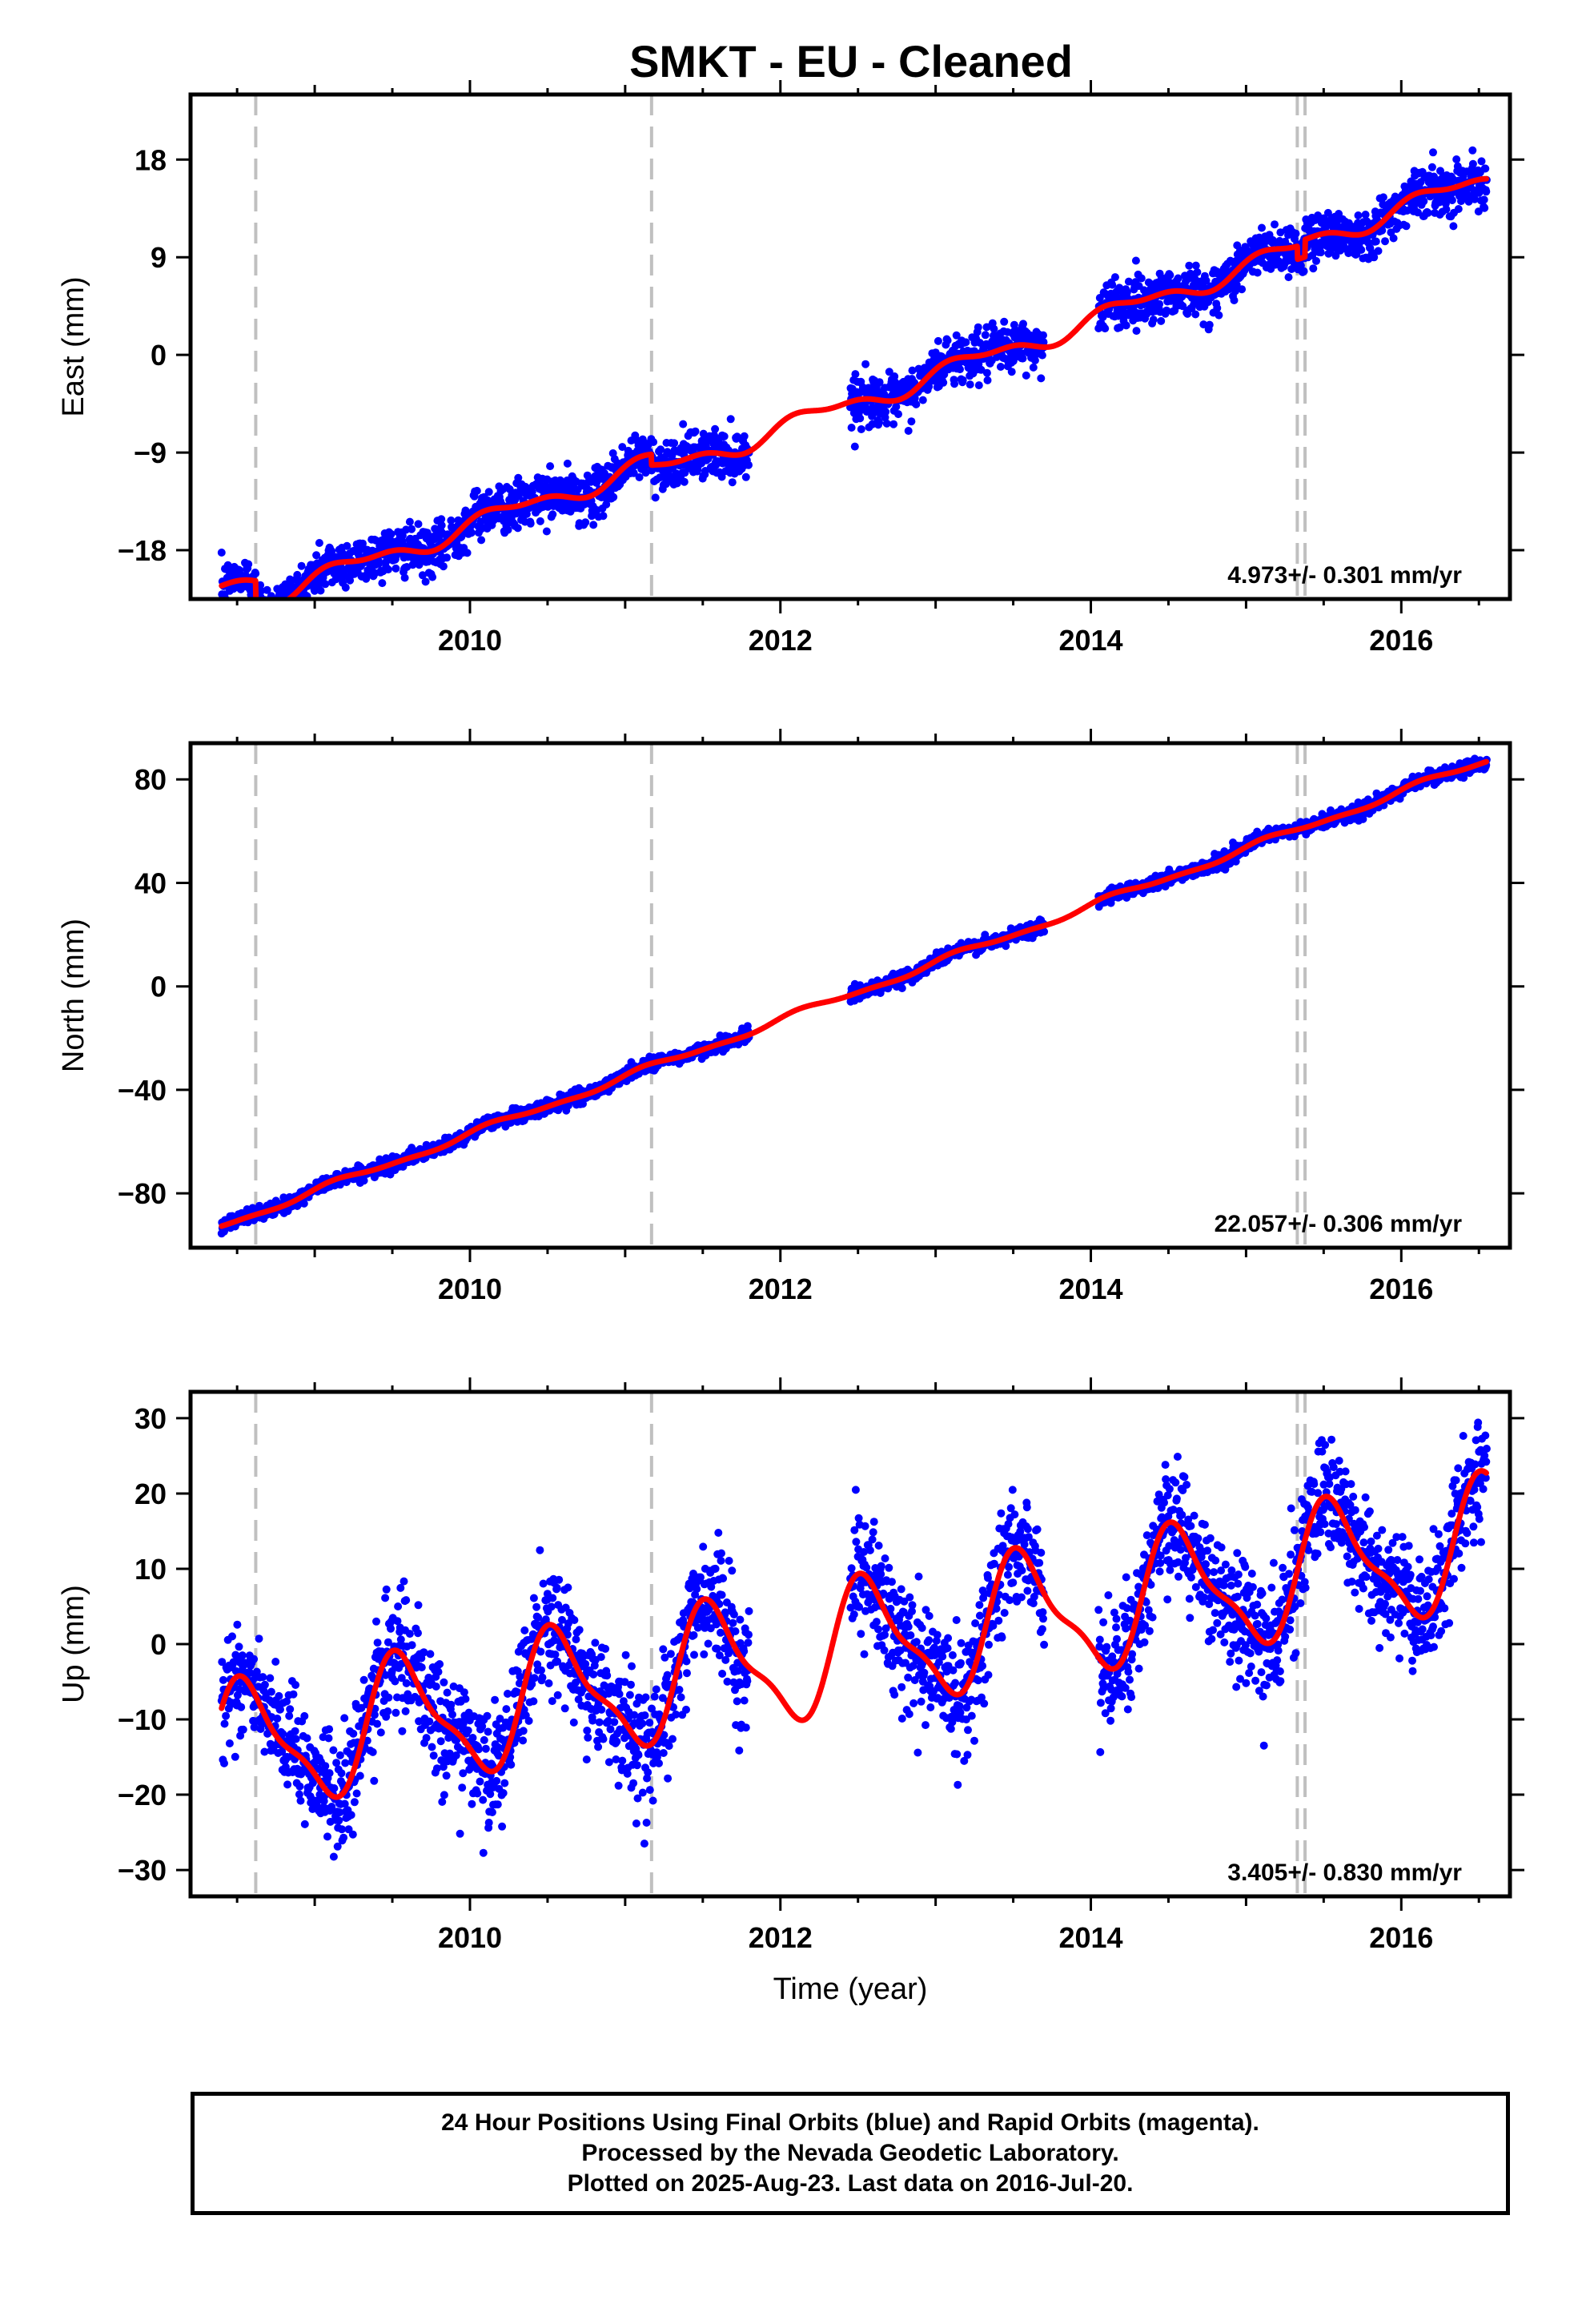  What do you see at coordinates (1090, 640) in the screenshot?
I see `x-tick-label: 2014` at bounding box center [1090, 640].